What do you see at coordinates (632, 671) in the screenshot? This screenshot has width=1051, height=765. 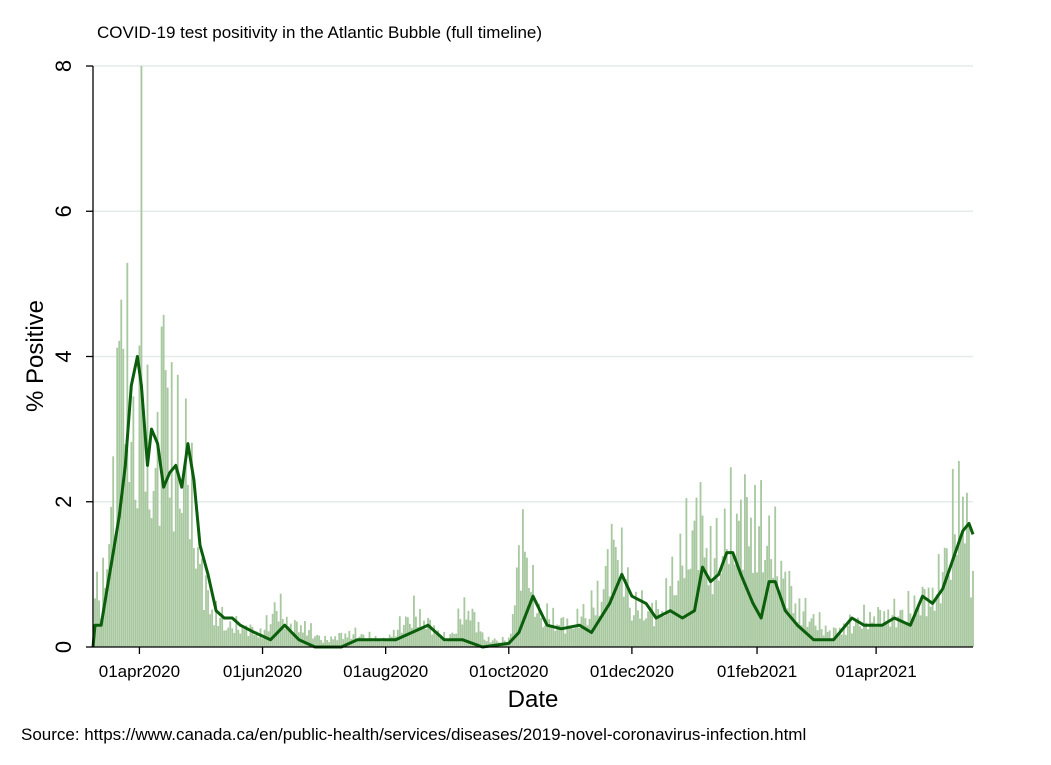 I see `x-tick-label: 01dec2020` at bounding box center [632, 671].